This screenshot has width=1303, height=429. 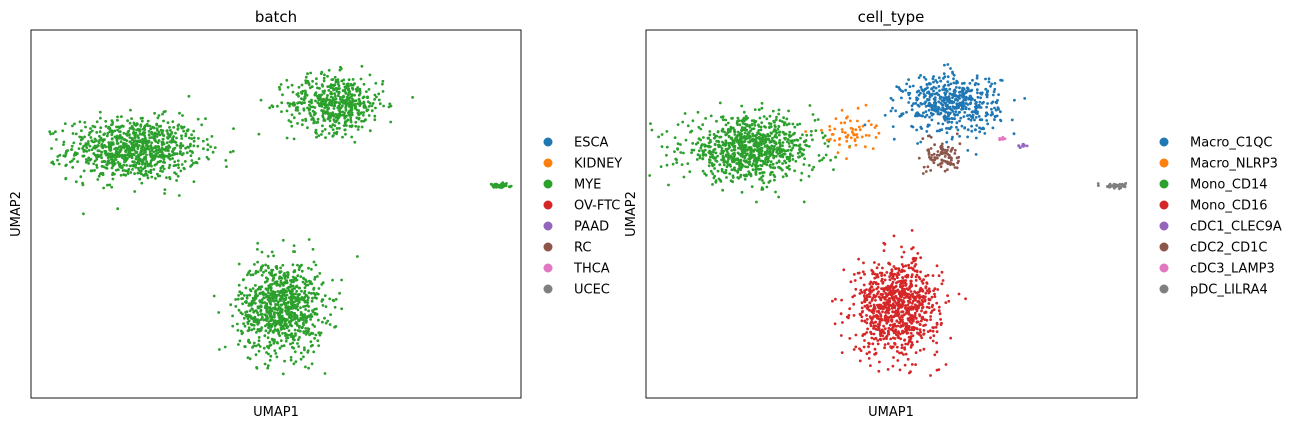 What do you see at coordinates (1236, 227) in the screenshot?
I see `legend-label: cDC1_CLEC9A` at bounding box center [1236, 227].